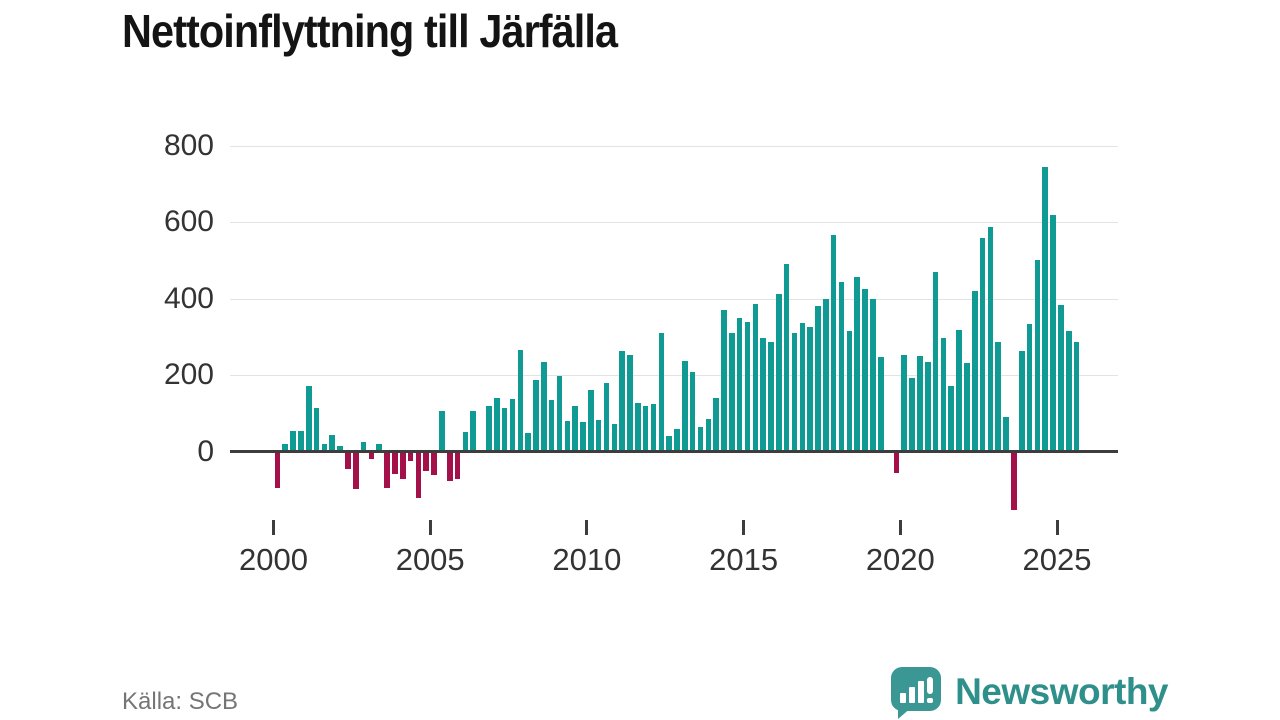 The height and width of the screenshot is (720, 1280). I want to click on x-axis-line, so click(674, 451).